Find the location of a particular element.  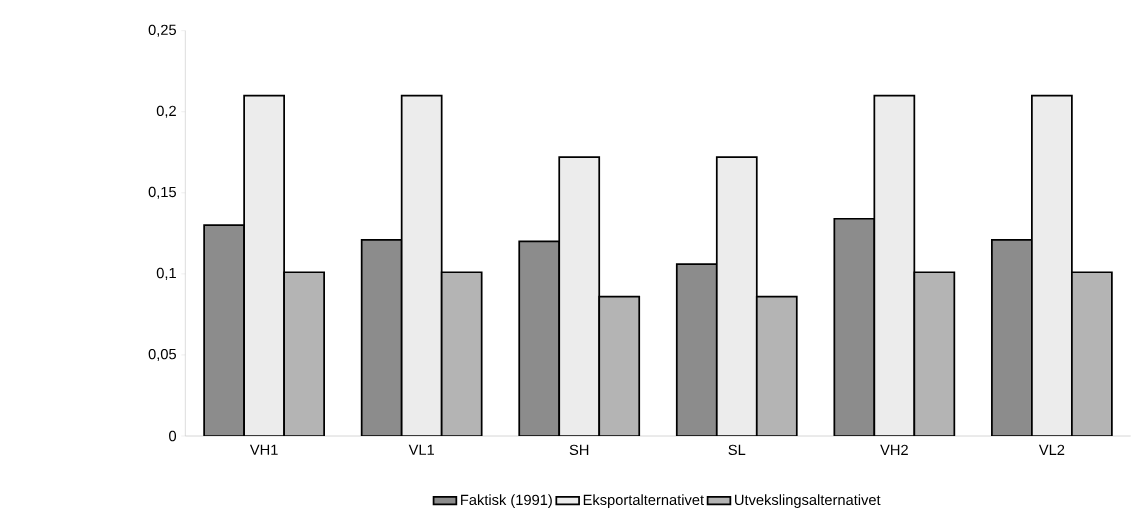

y-tick-label: 0,15 is located at coordinates (162, 192).